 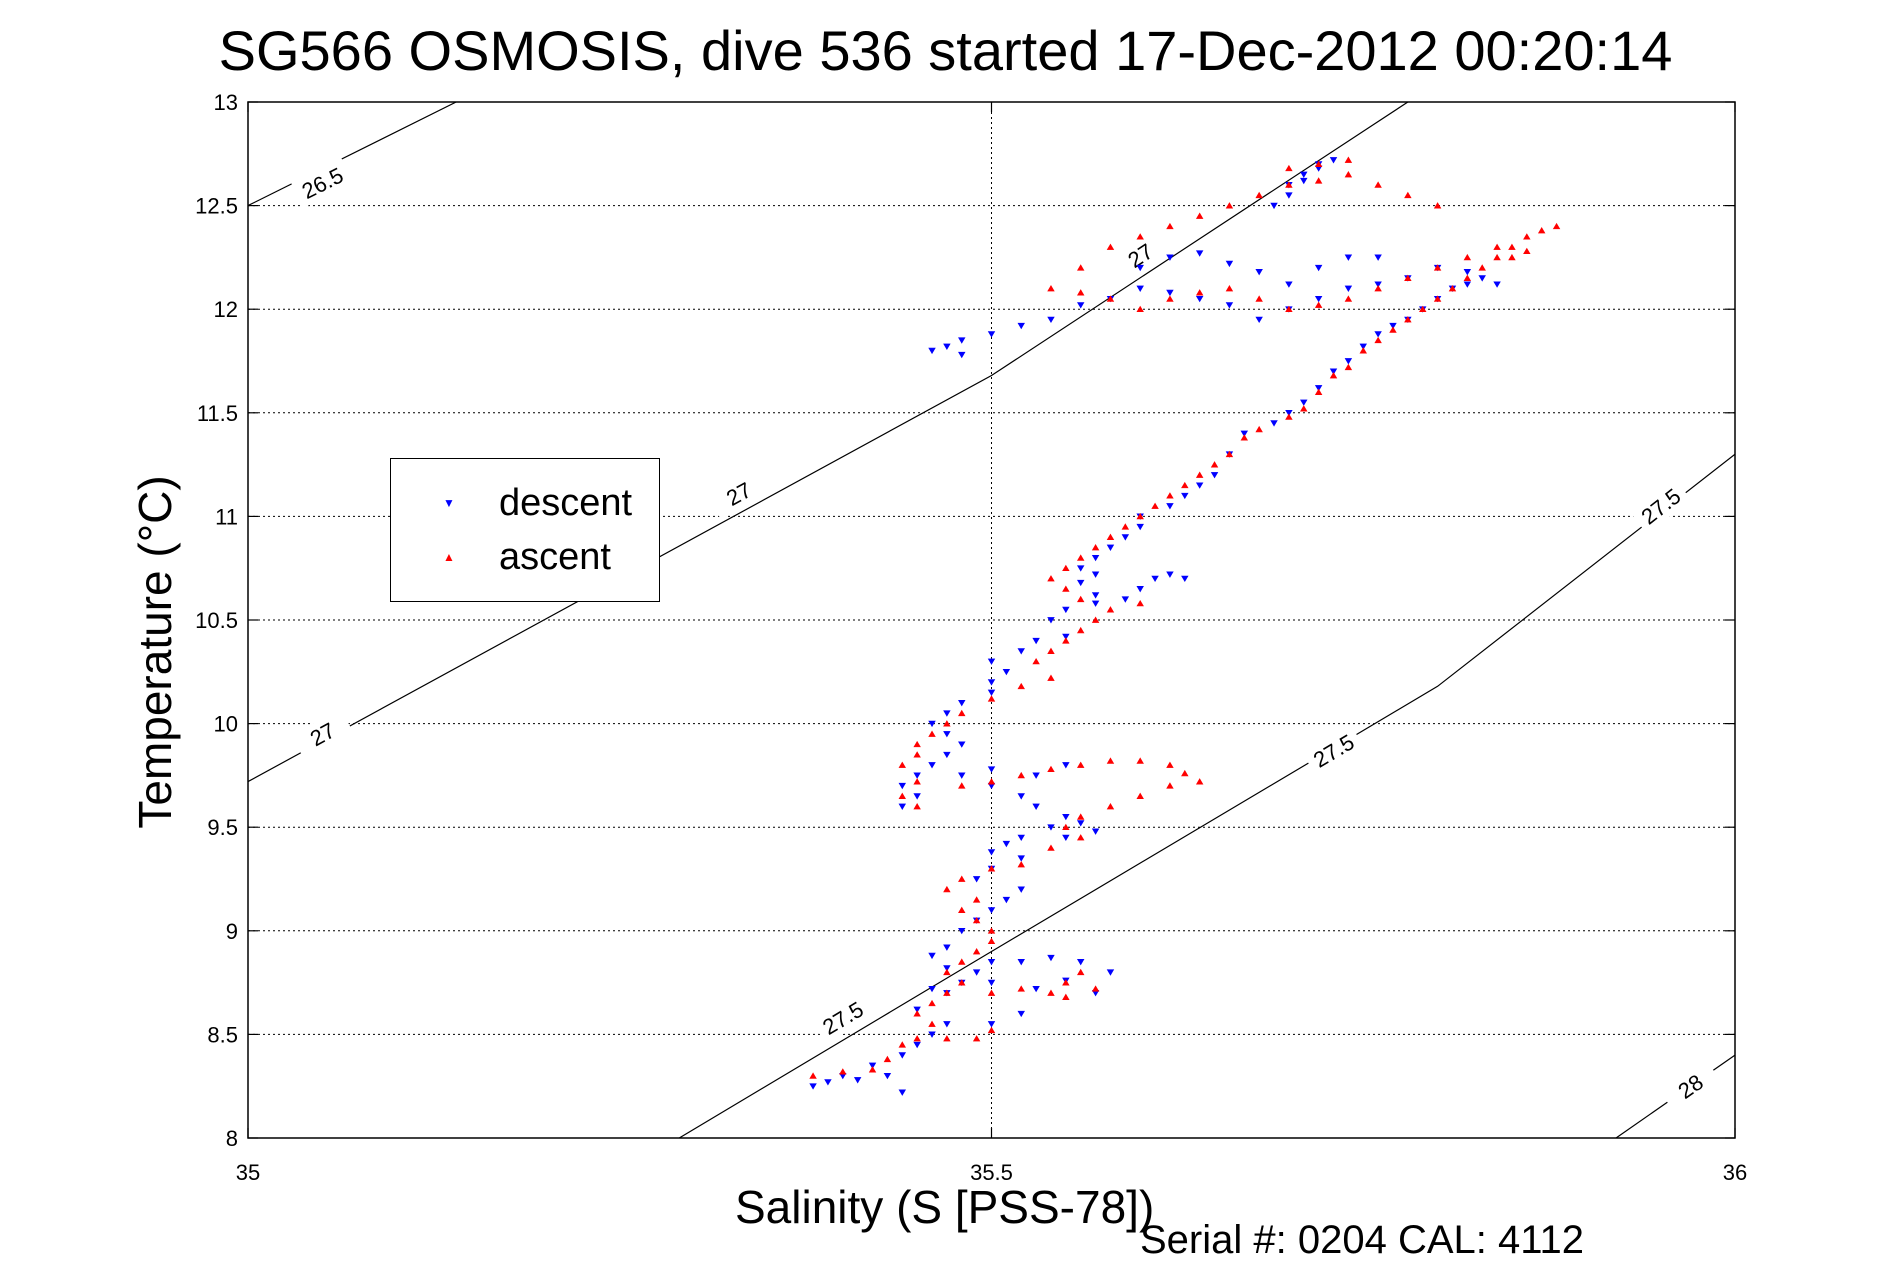 What do you see at coordinates (525, 530) in the screenshot?
I see `legend: ▼ descent ▲ ascent` at bounding box center [525, 530].